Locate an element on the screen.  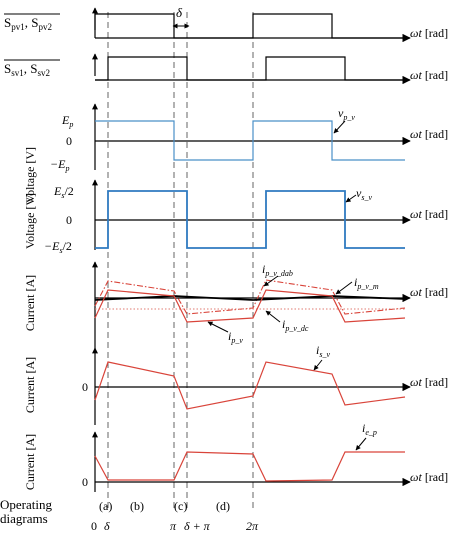
secondary-current-pointer is located at coordinates (318, 365).